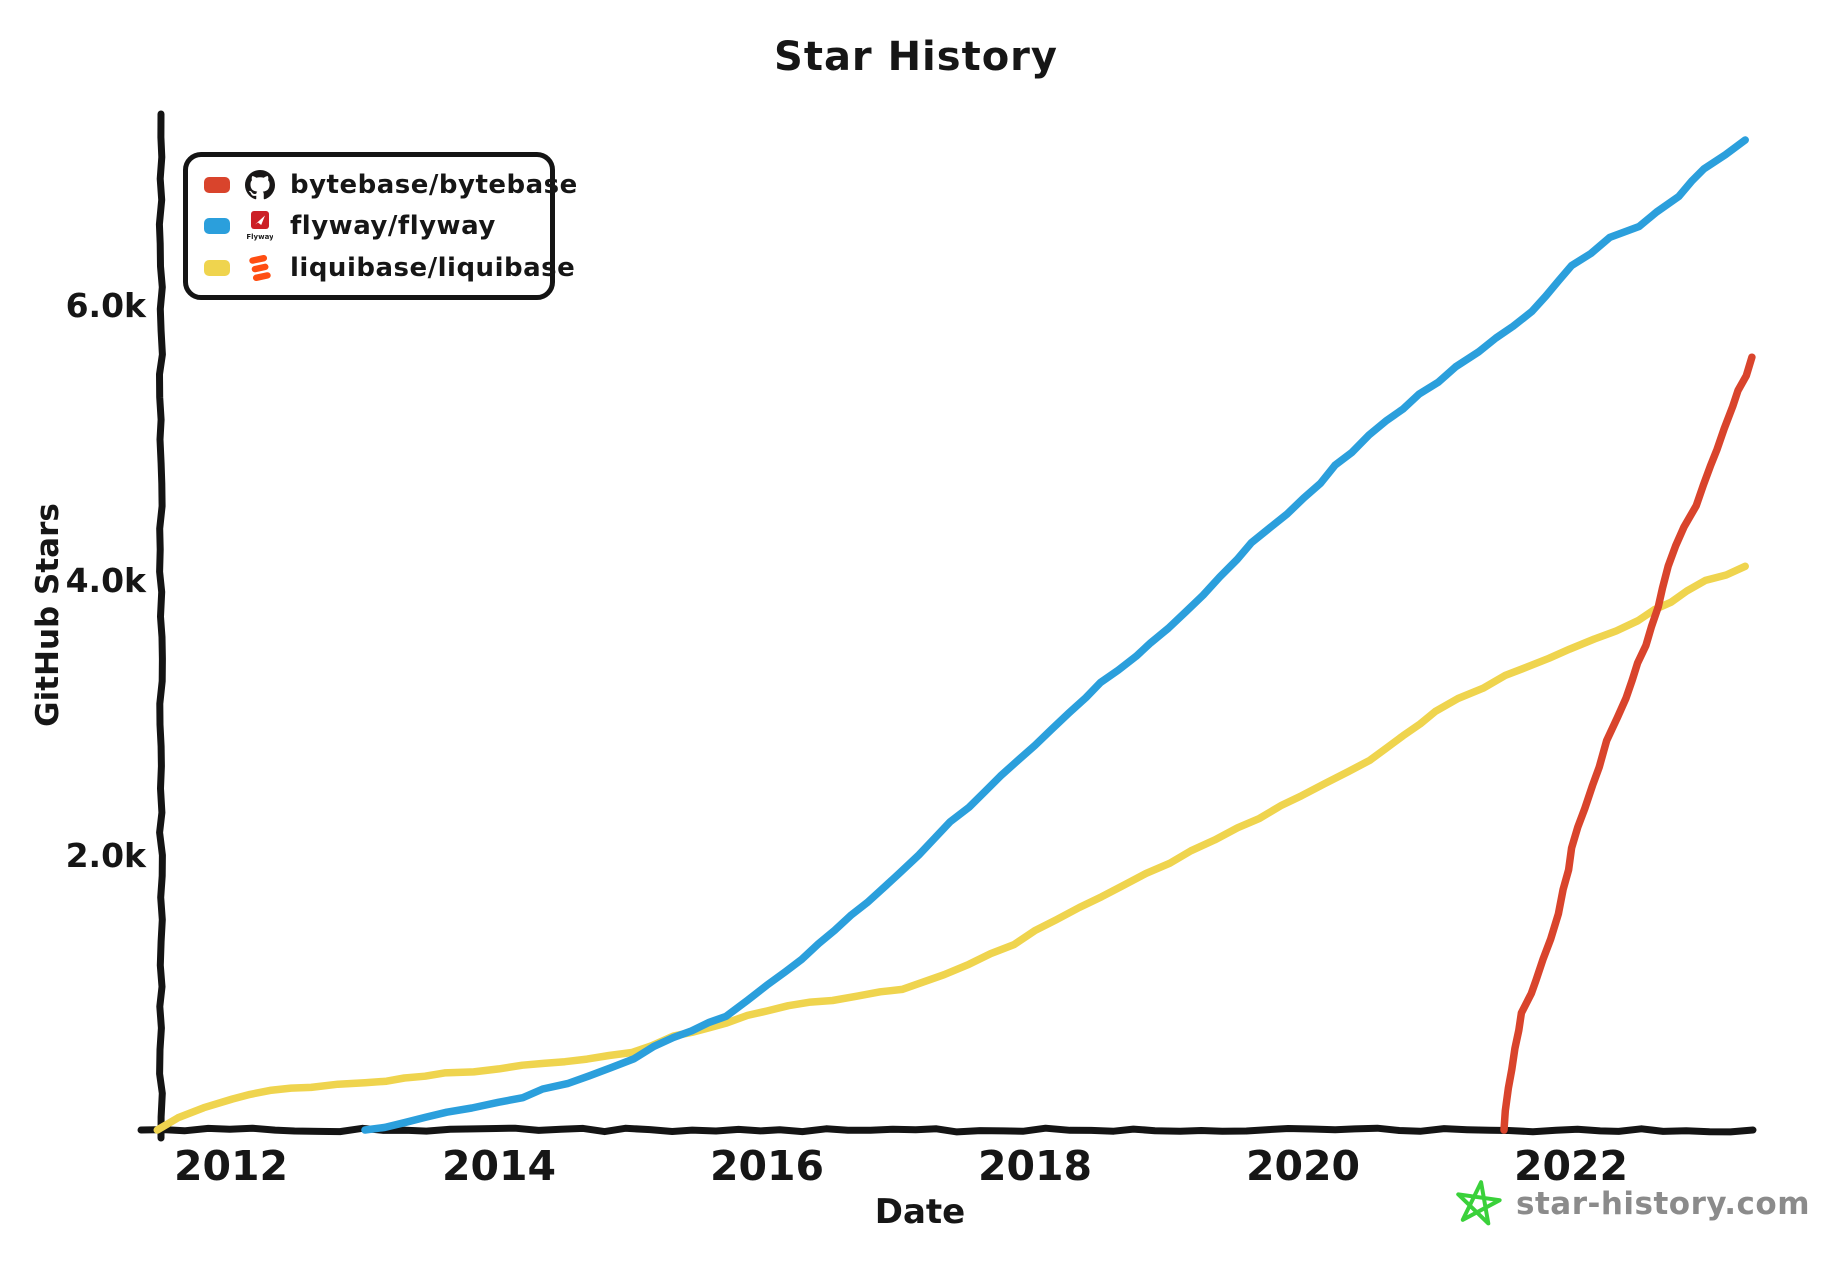 This screenshot has width=1832, height=1276. Describe the element at coordinates (105, 855) in the screenshot. I see `y-tick-2k: 2.0k` at that location.